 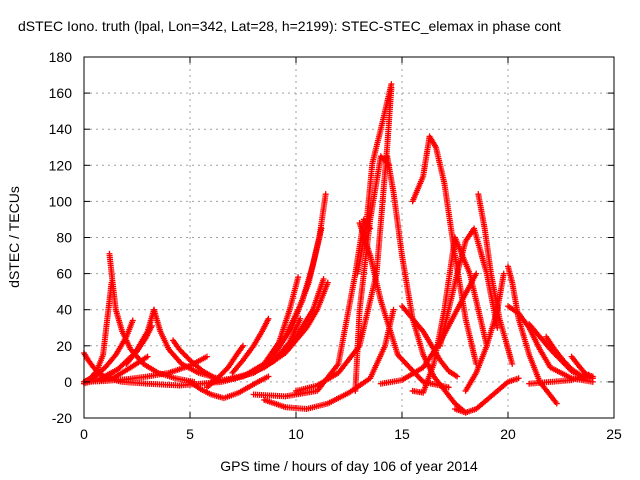 What do you see at coordinates (14, 237) in the screenshot?
I see `y-axis-label: dSTEC / TECUs` at bounding box center [14, 237].